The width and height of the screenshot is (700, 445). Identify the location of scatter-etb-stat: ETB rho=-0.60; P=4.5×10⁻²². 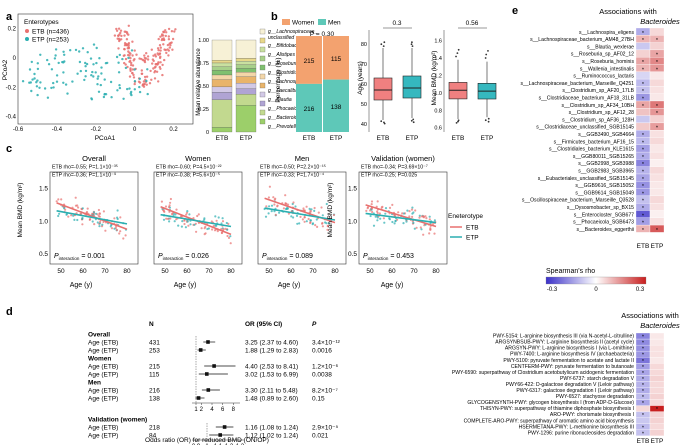
(189, 168).